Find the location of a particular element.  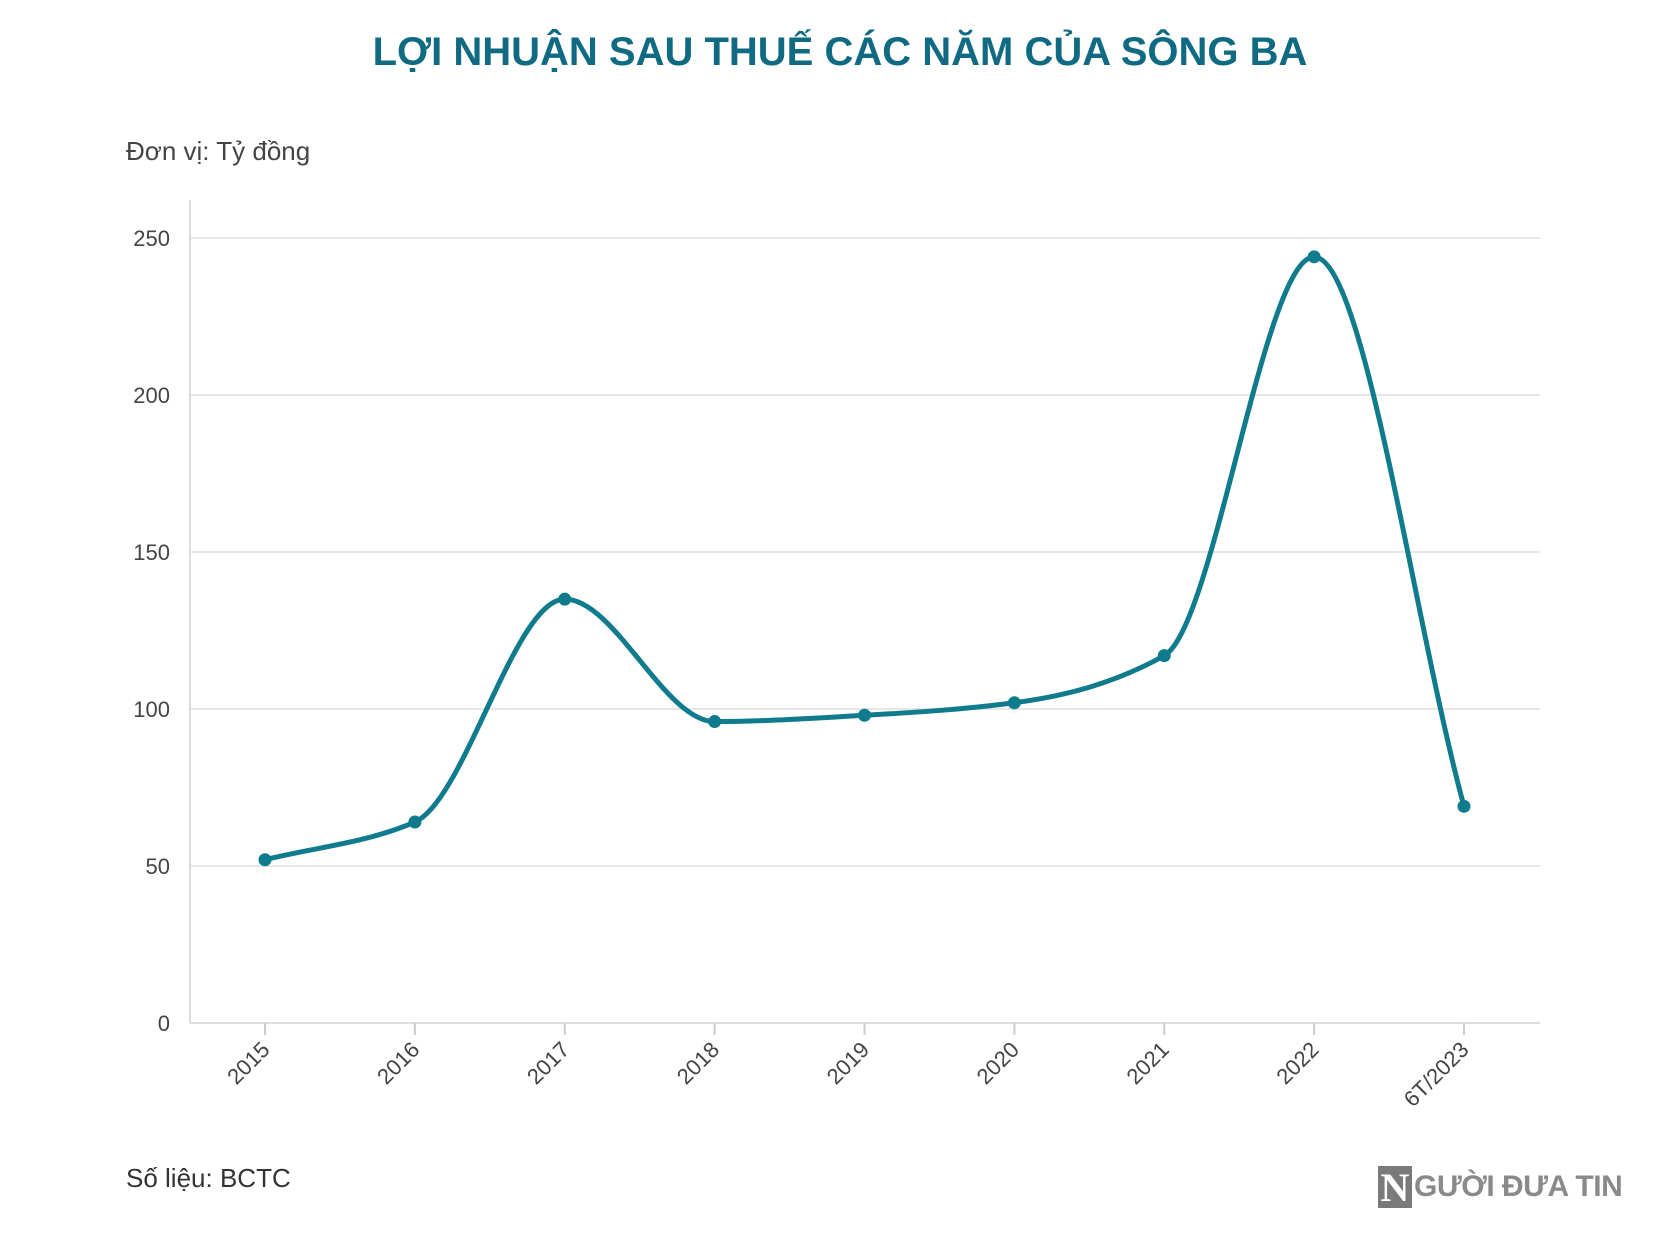

source-label: Số liệu: BCTC is located at coordinates (208, 1178).